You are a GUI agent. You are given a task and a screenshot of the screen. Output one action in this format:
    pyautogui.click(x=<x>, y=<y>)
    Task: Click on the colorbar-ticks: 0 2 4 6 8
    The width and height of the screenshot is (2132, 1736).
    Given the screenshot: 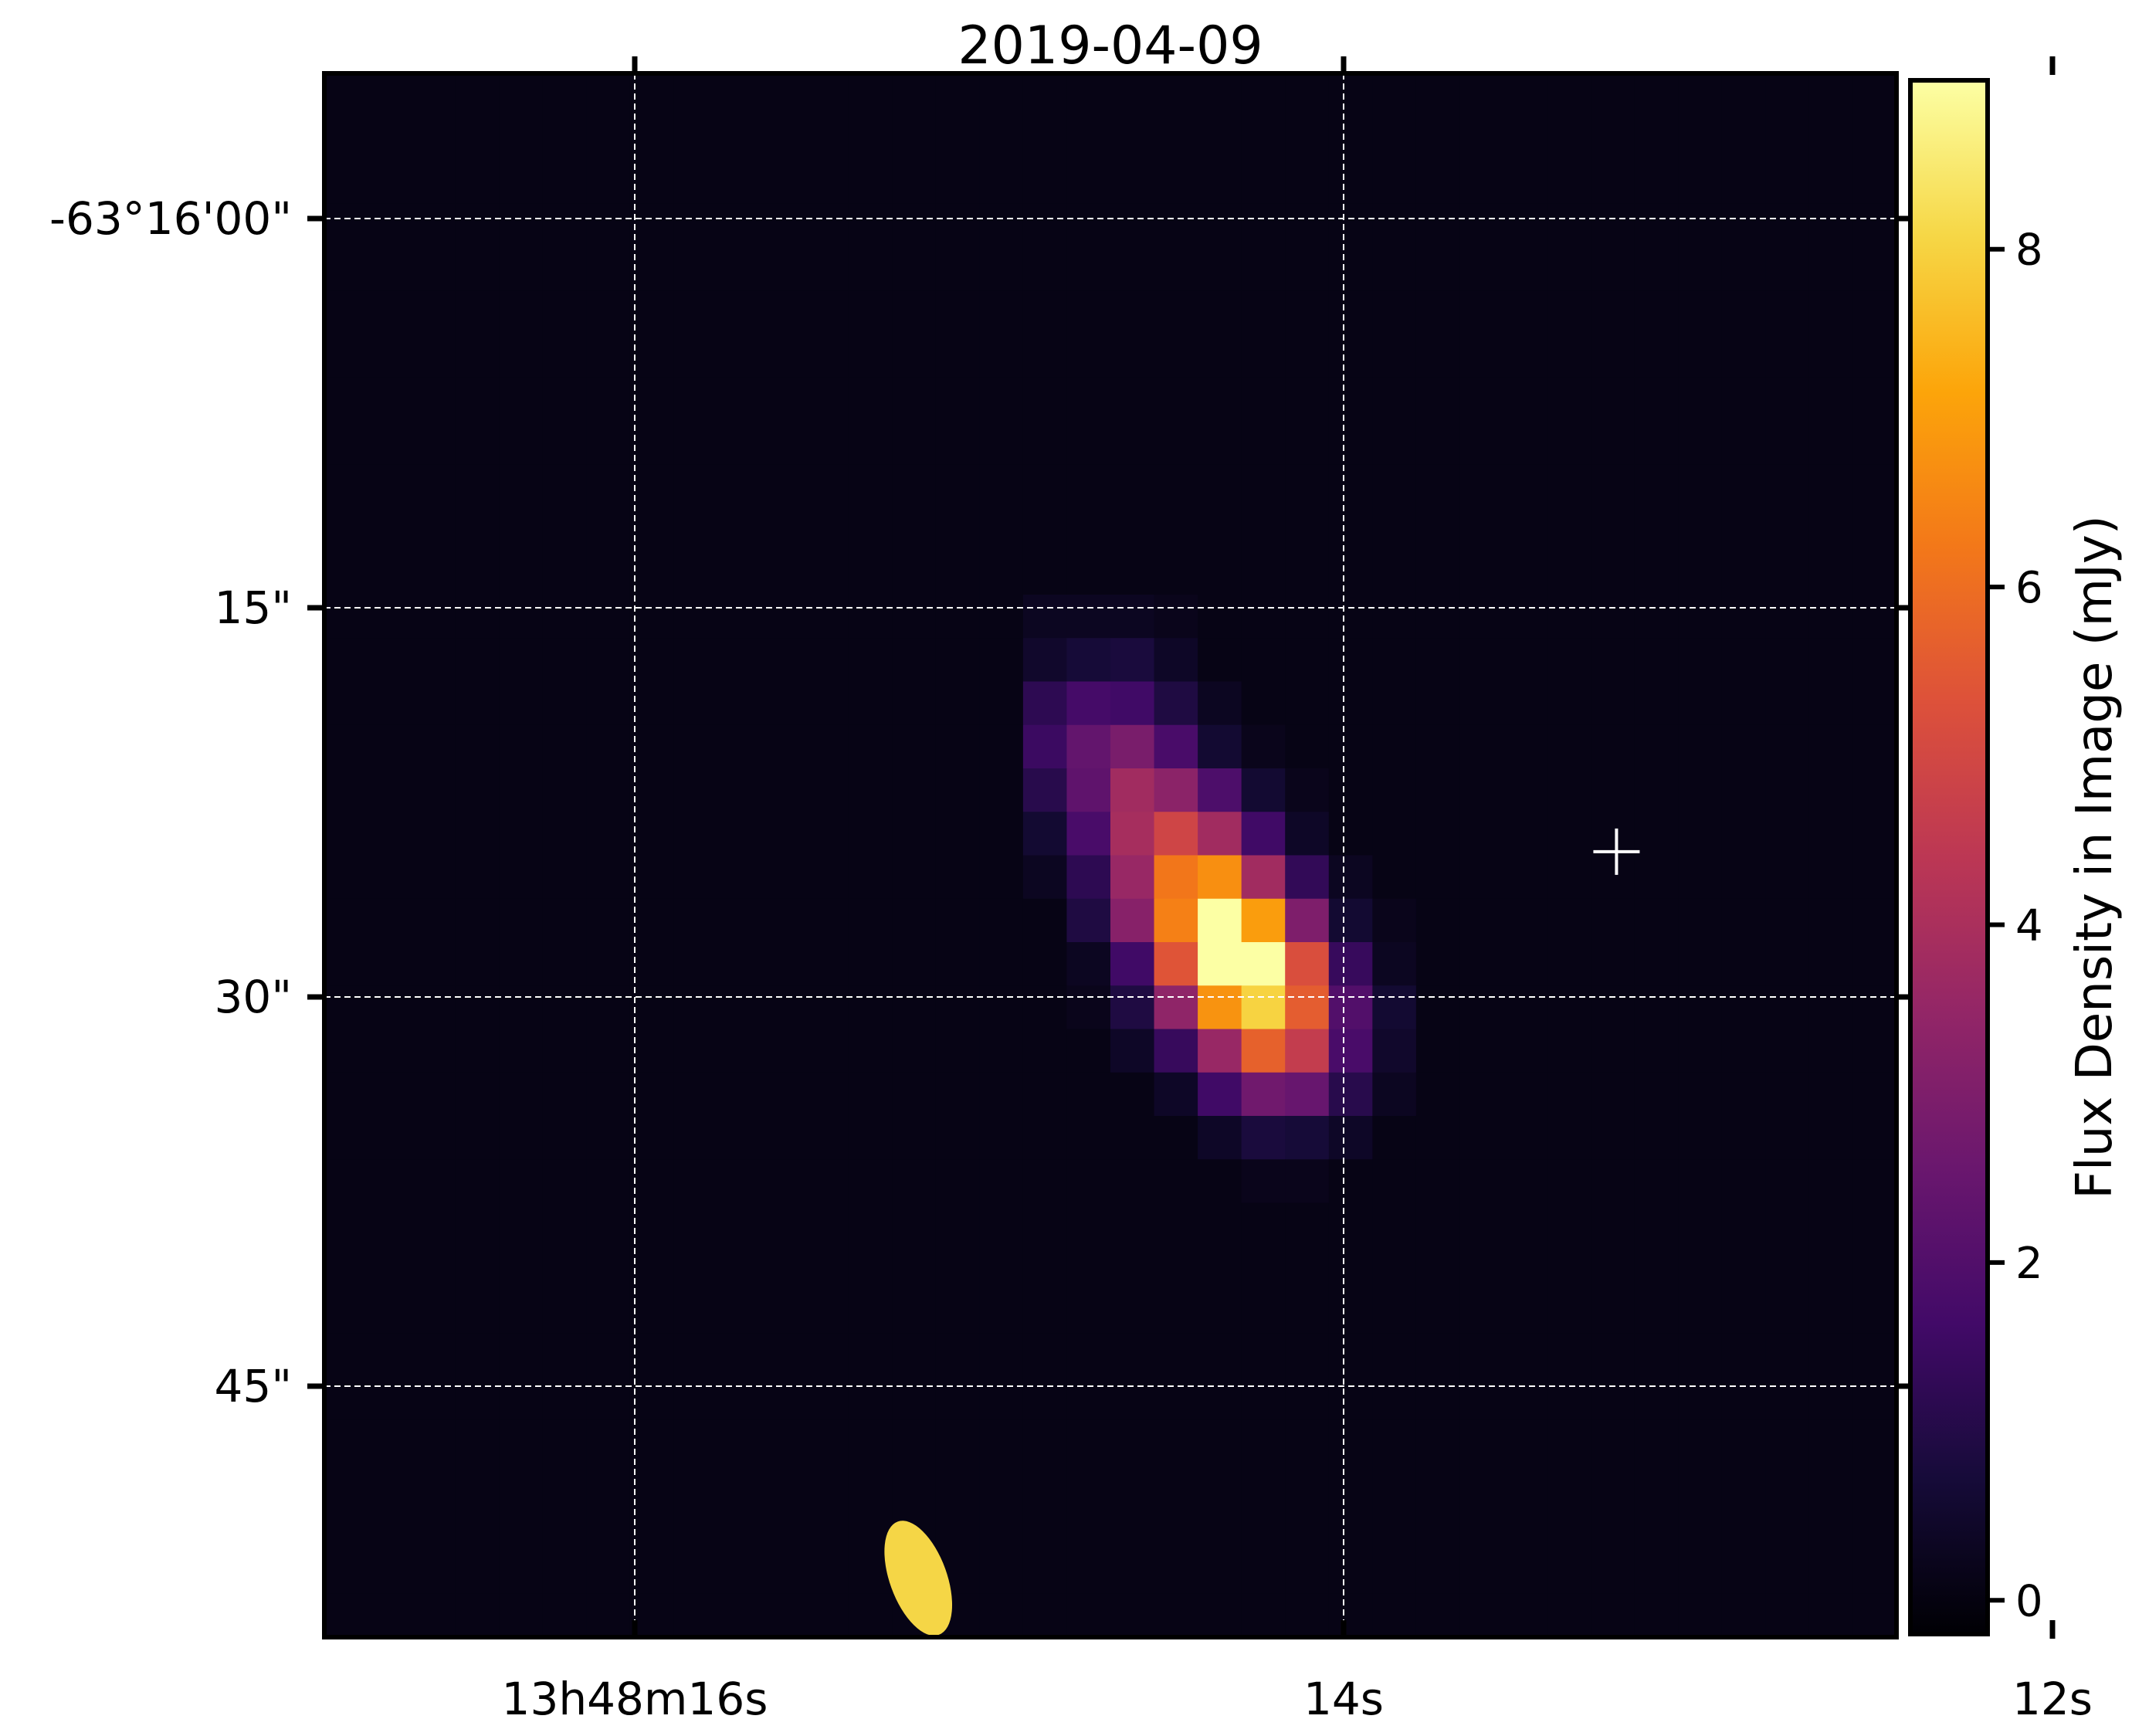 What is the action you would take?
    pyautogui.click(x=2015, y=925)
    